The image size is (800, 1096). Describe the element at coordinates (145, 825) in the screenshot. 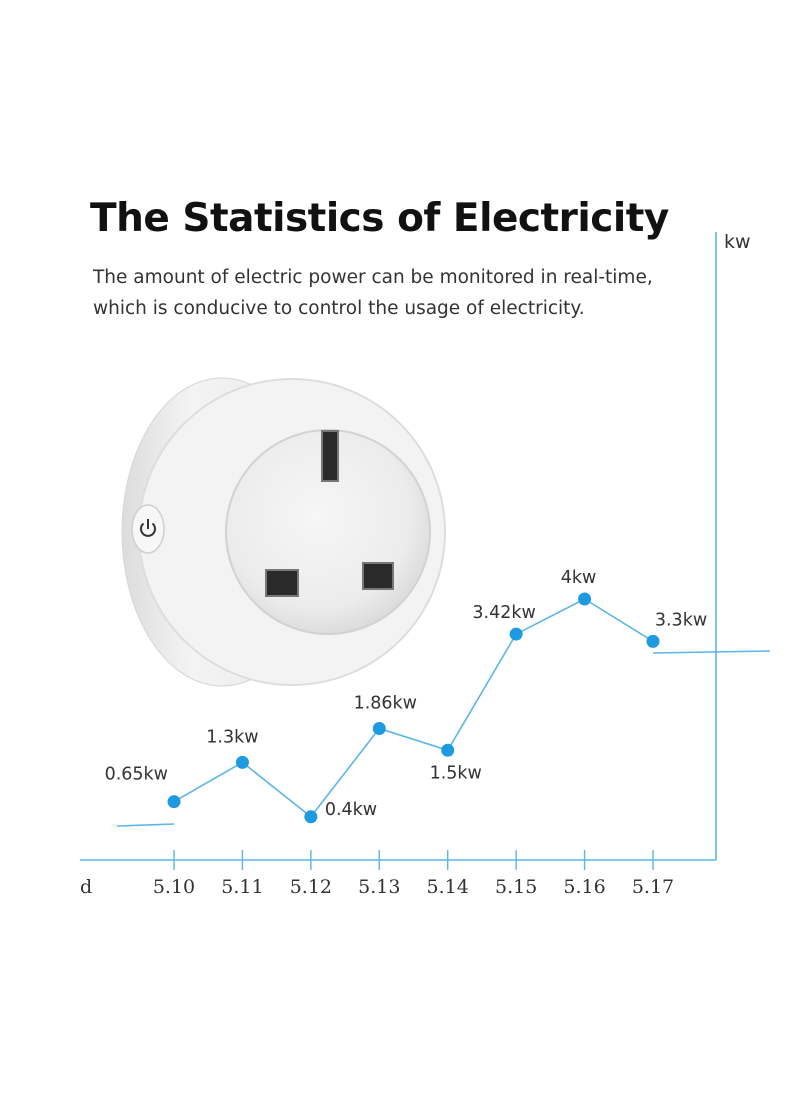

I see `series-lead-in` at that location.